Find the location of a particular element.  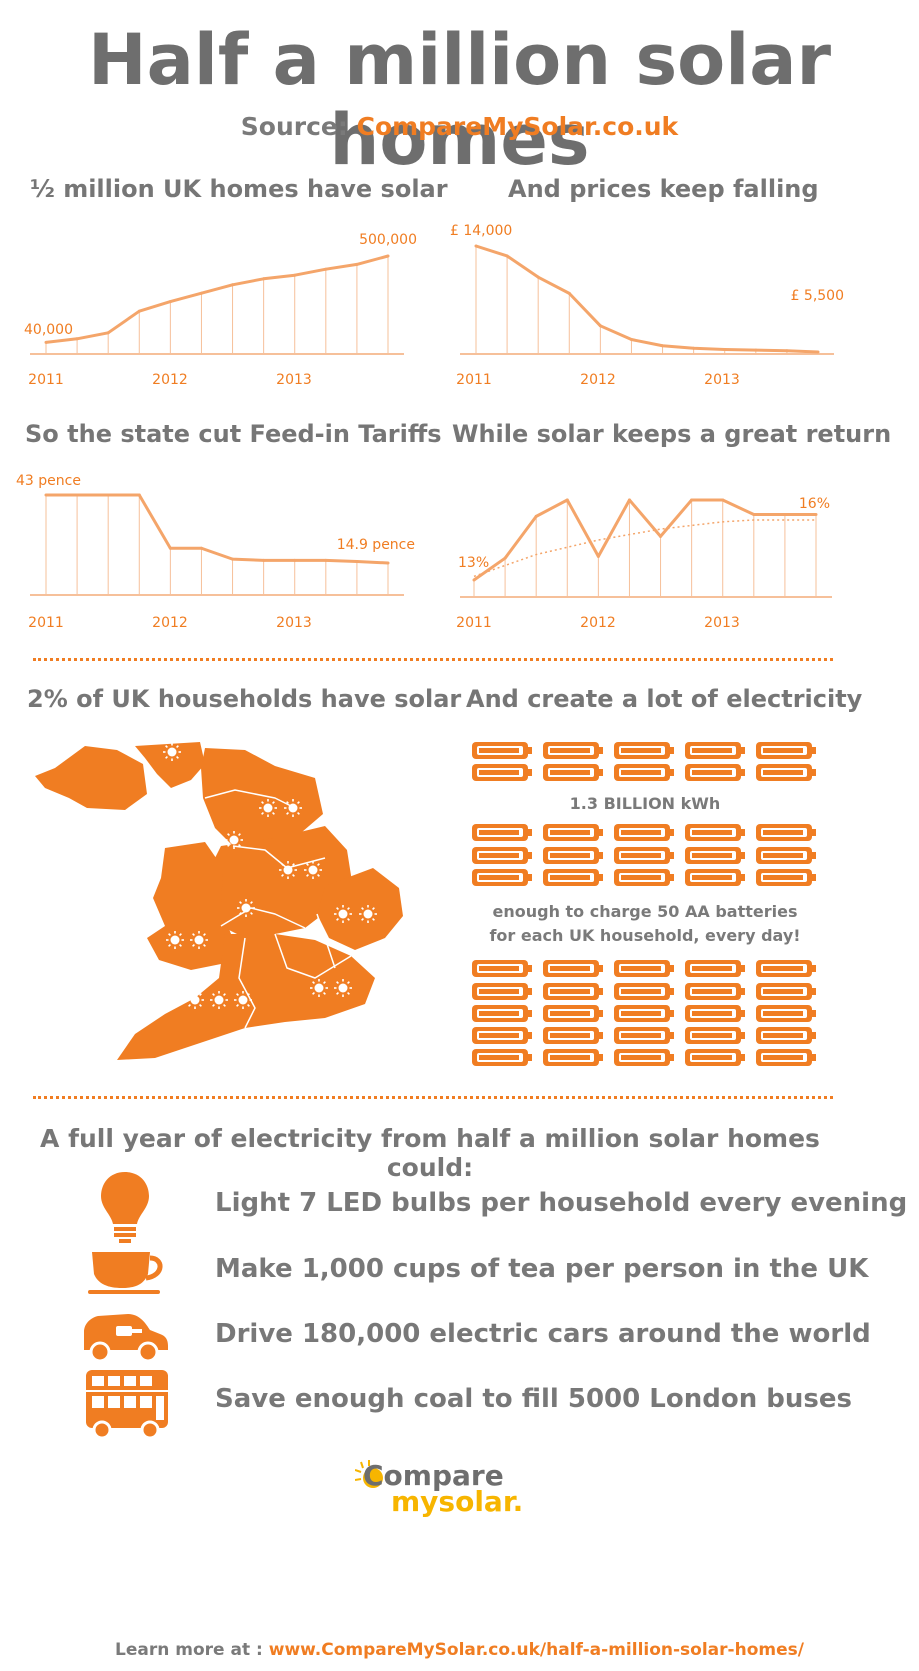

data-label-start: 40,000 is located at coordinates (48, 330).